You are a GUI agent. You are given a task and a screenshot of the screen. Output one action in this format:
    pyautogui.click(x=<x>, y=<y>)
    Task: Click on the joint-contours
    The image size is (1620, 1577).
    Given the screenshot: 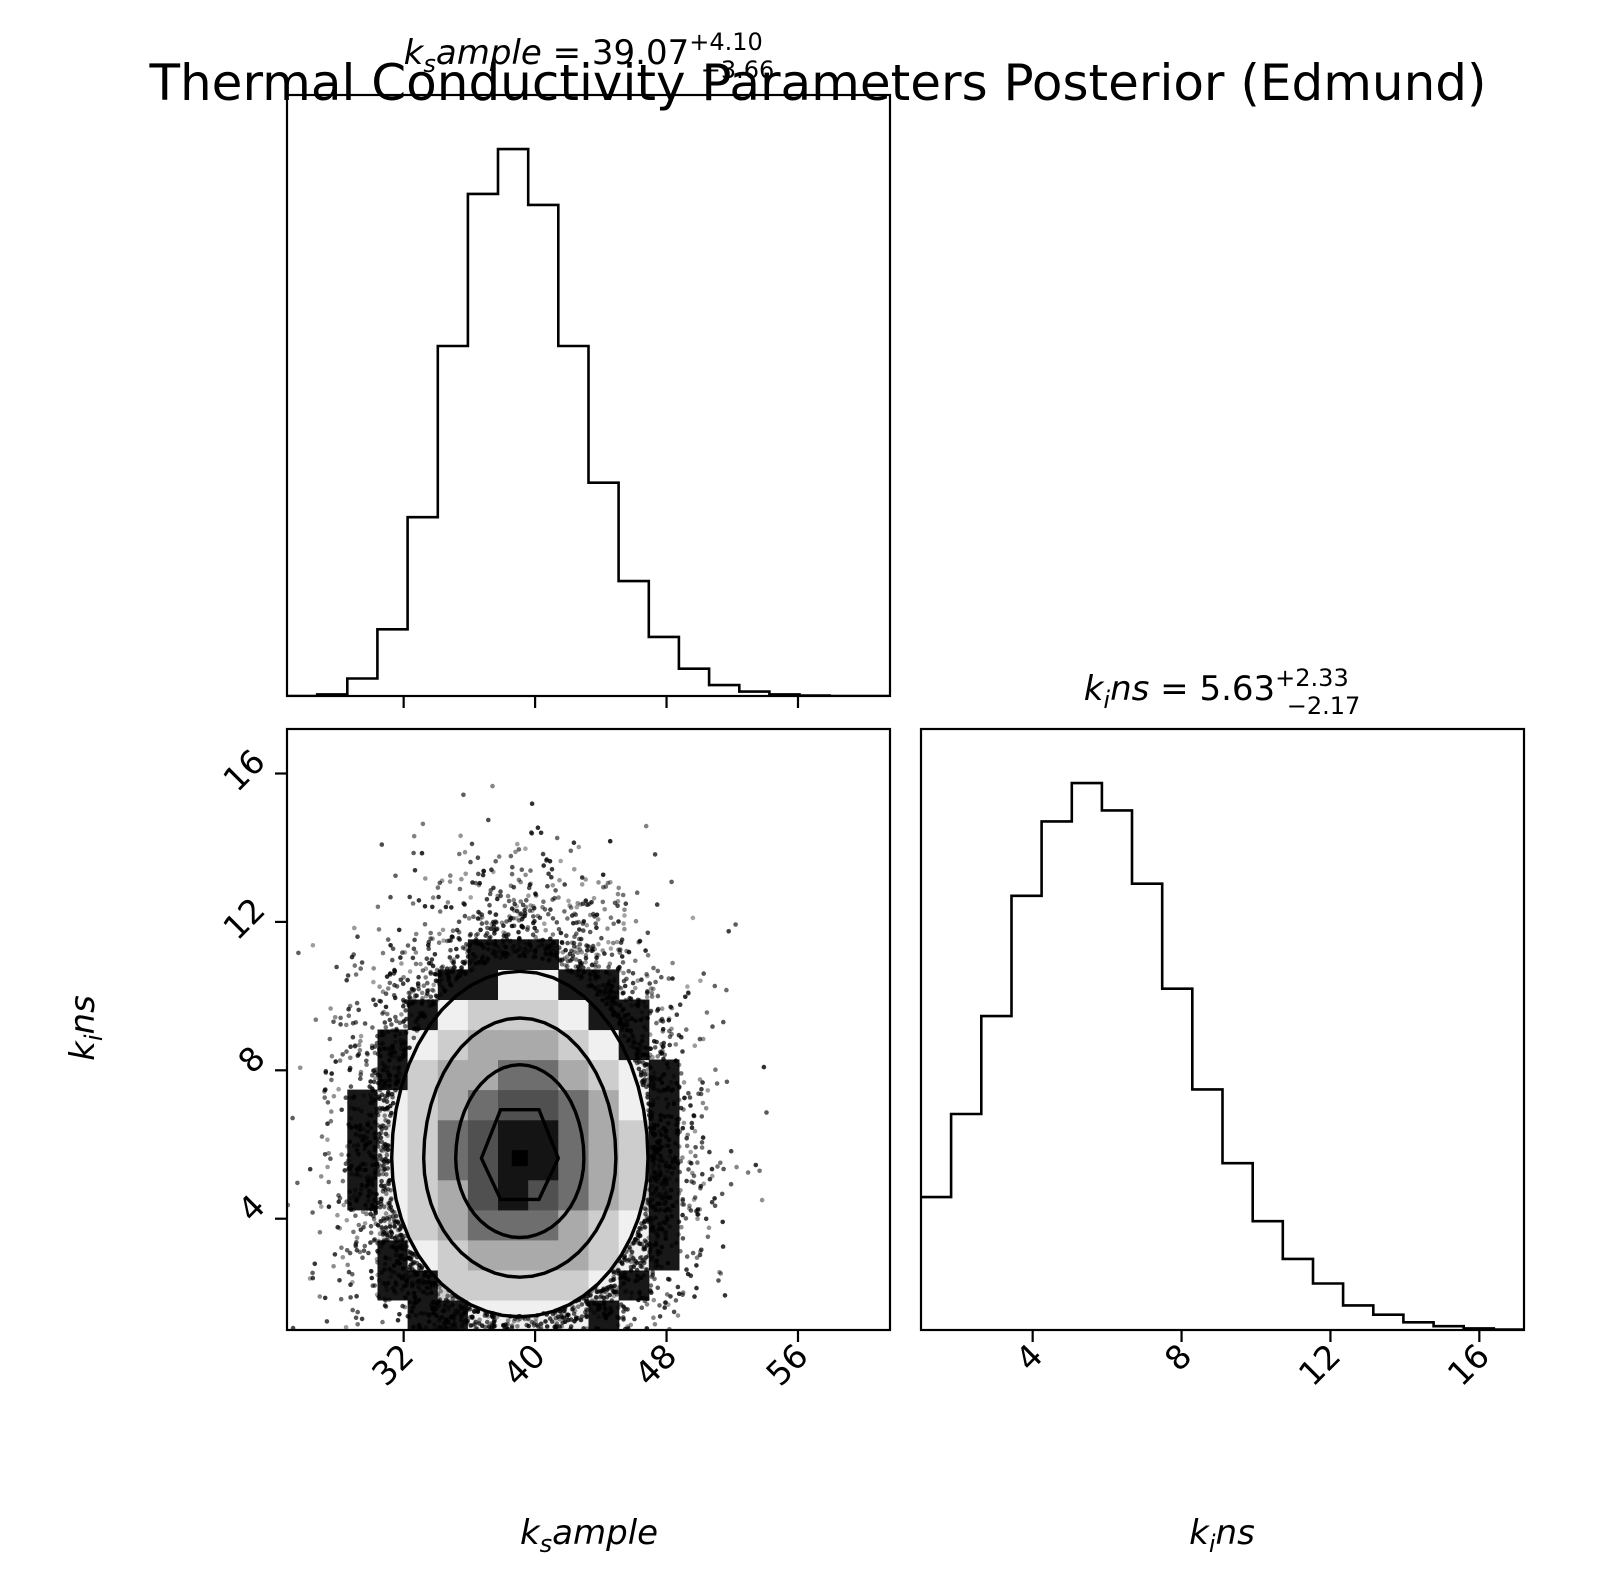 What is the action you would take?
    pyautogui.click(x=519, y=1144)
    